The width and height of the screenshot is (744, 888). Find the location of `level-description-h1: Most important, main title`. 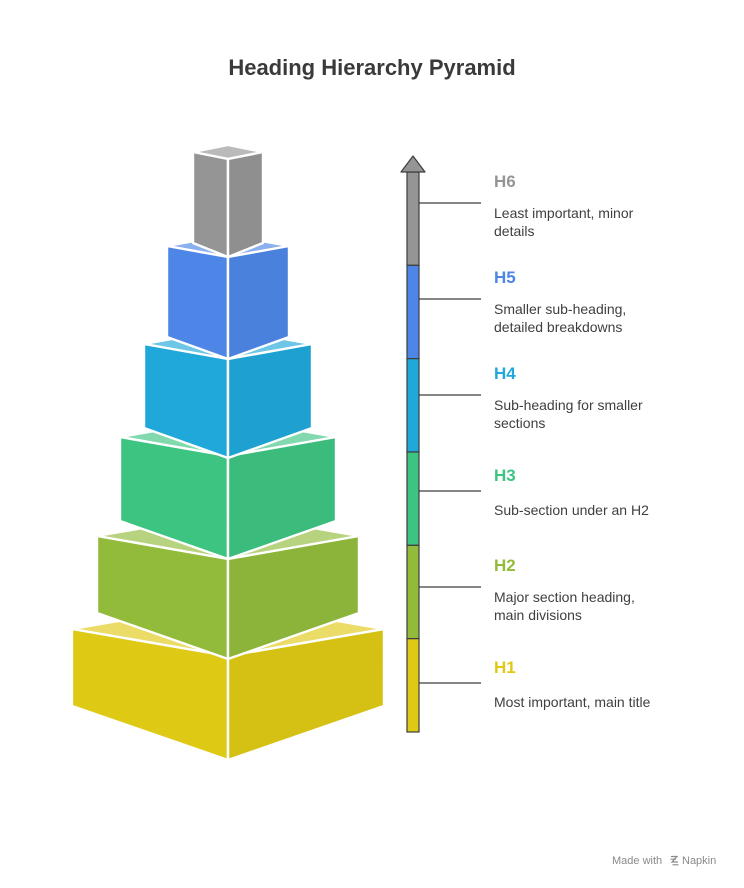

level-description-h1: Most important, main title is located at coordinates (572, 702).